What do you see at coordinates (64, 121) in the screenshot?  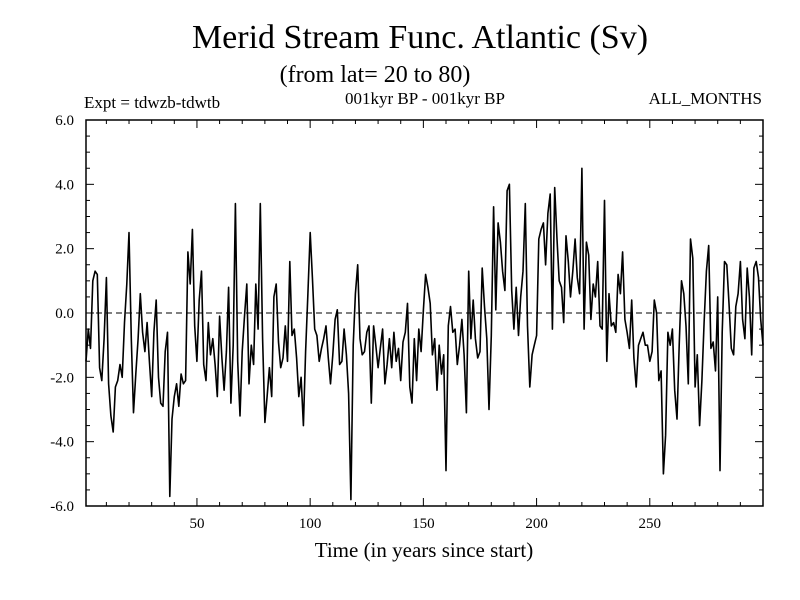 I see `y-tick-label: 6.0` at bounding box center [64, 121].